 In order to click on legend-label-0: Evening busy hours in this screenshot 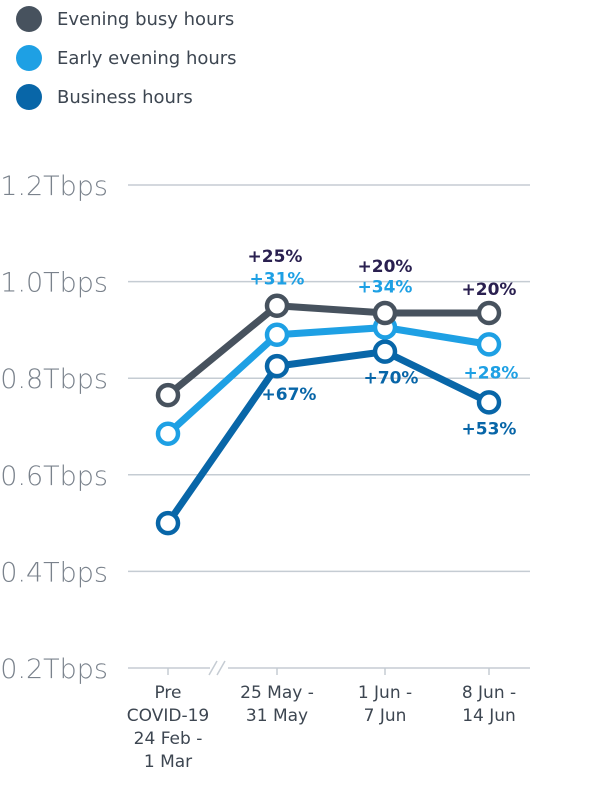, I will do `click(145, 19)`.